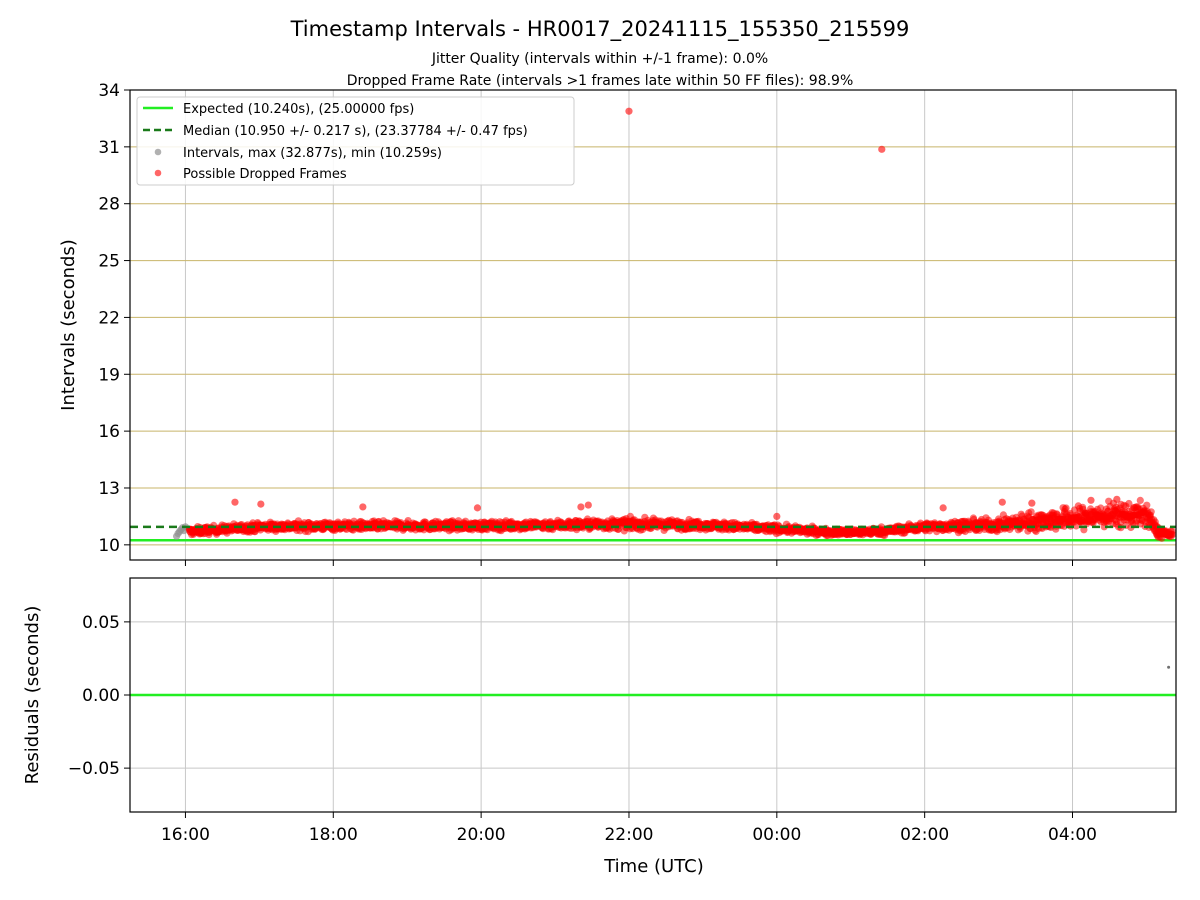 The height and width of the screenshot is (900, 1200). What do you see at coordinates (628, 835) in the screenshot?
I see `x-tick-label: 22:00` at bounding box center [628, 835].